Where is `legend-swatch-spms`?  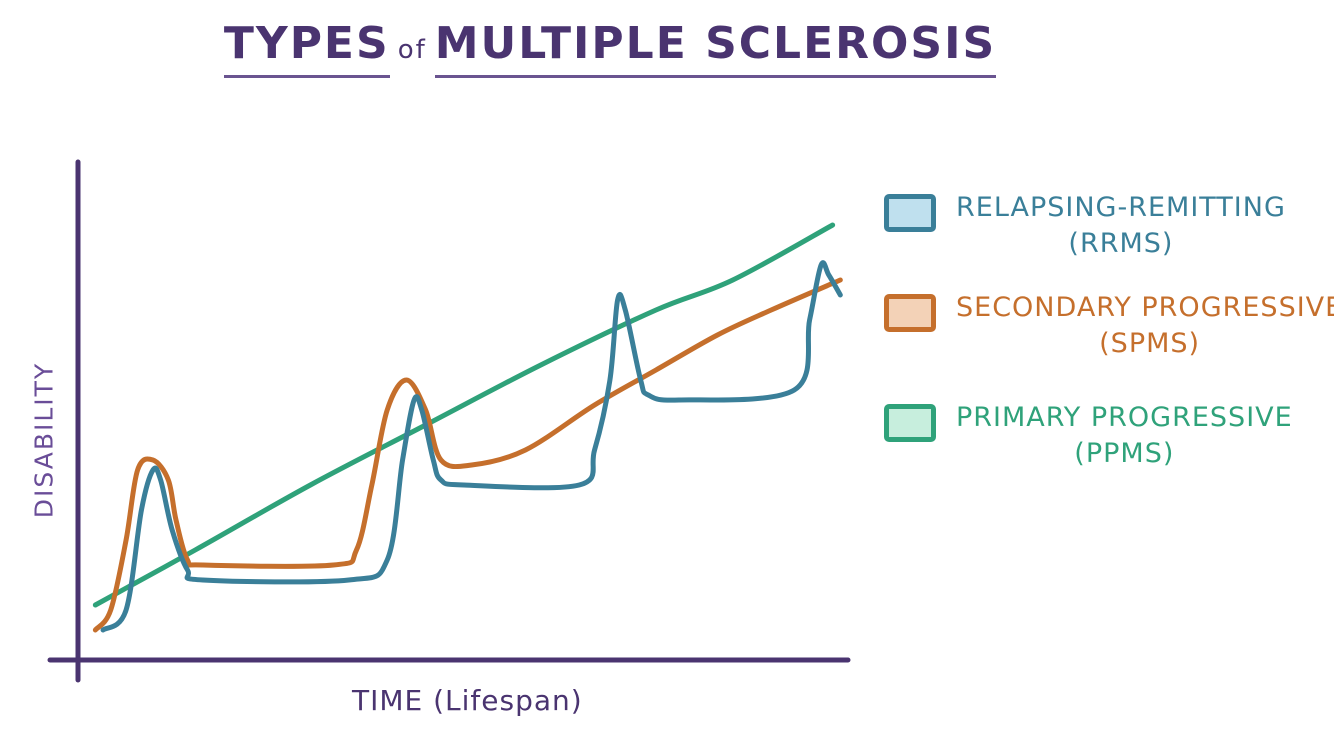 legend-swatch-spms is located at coordinates (910, 313).